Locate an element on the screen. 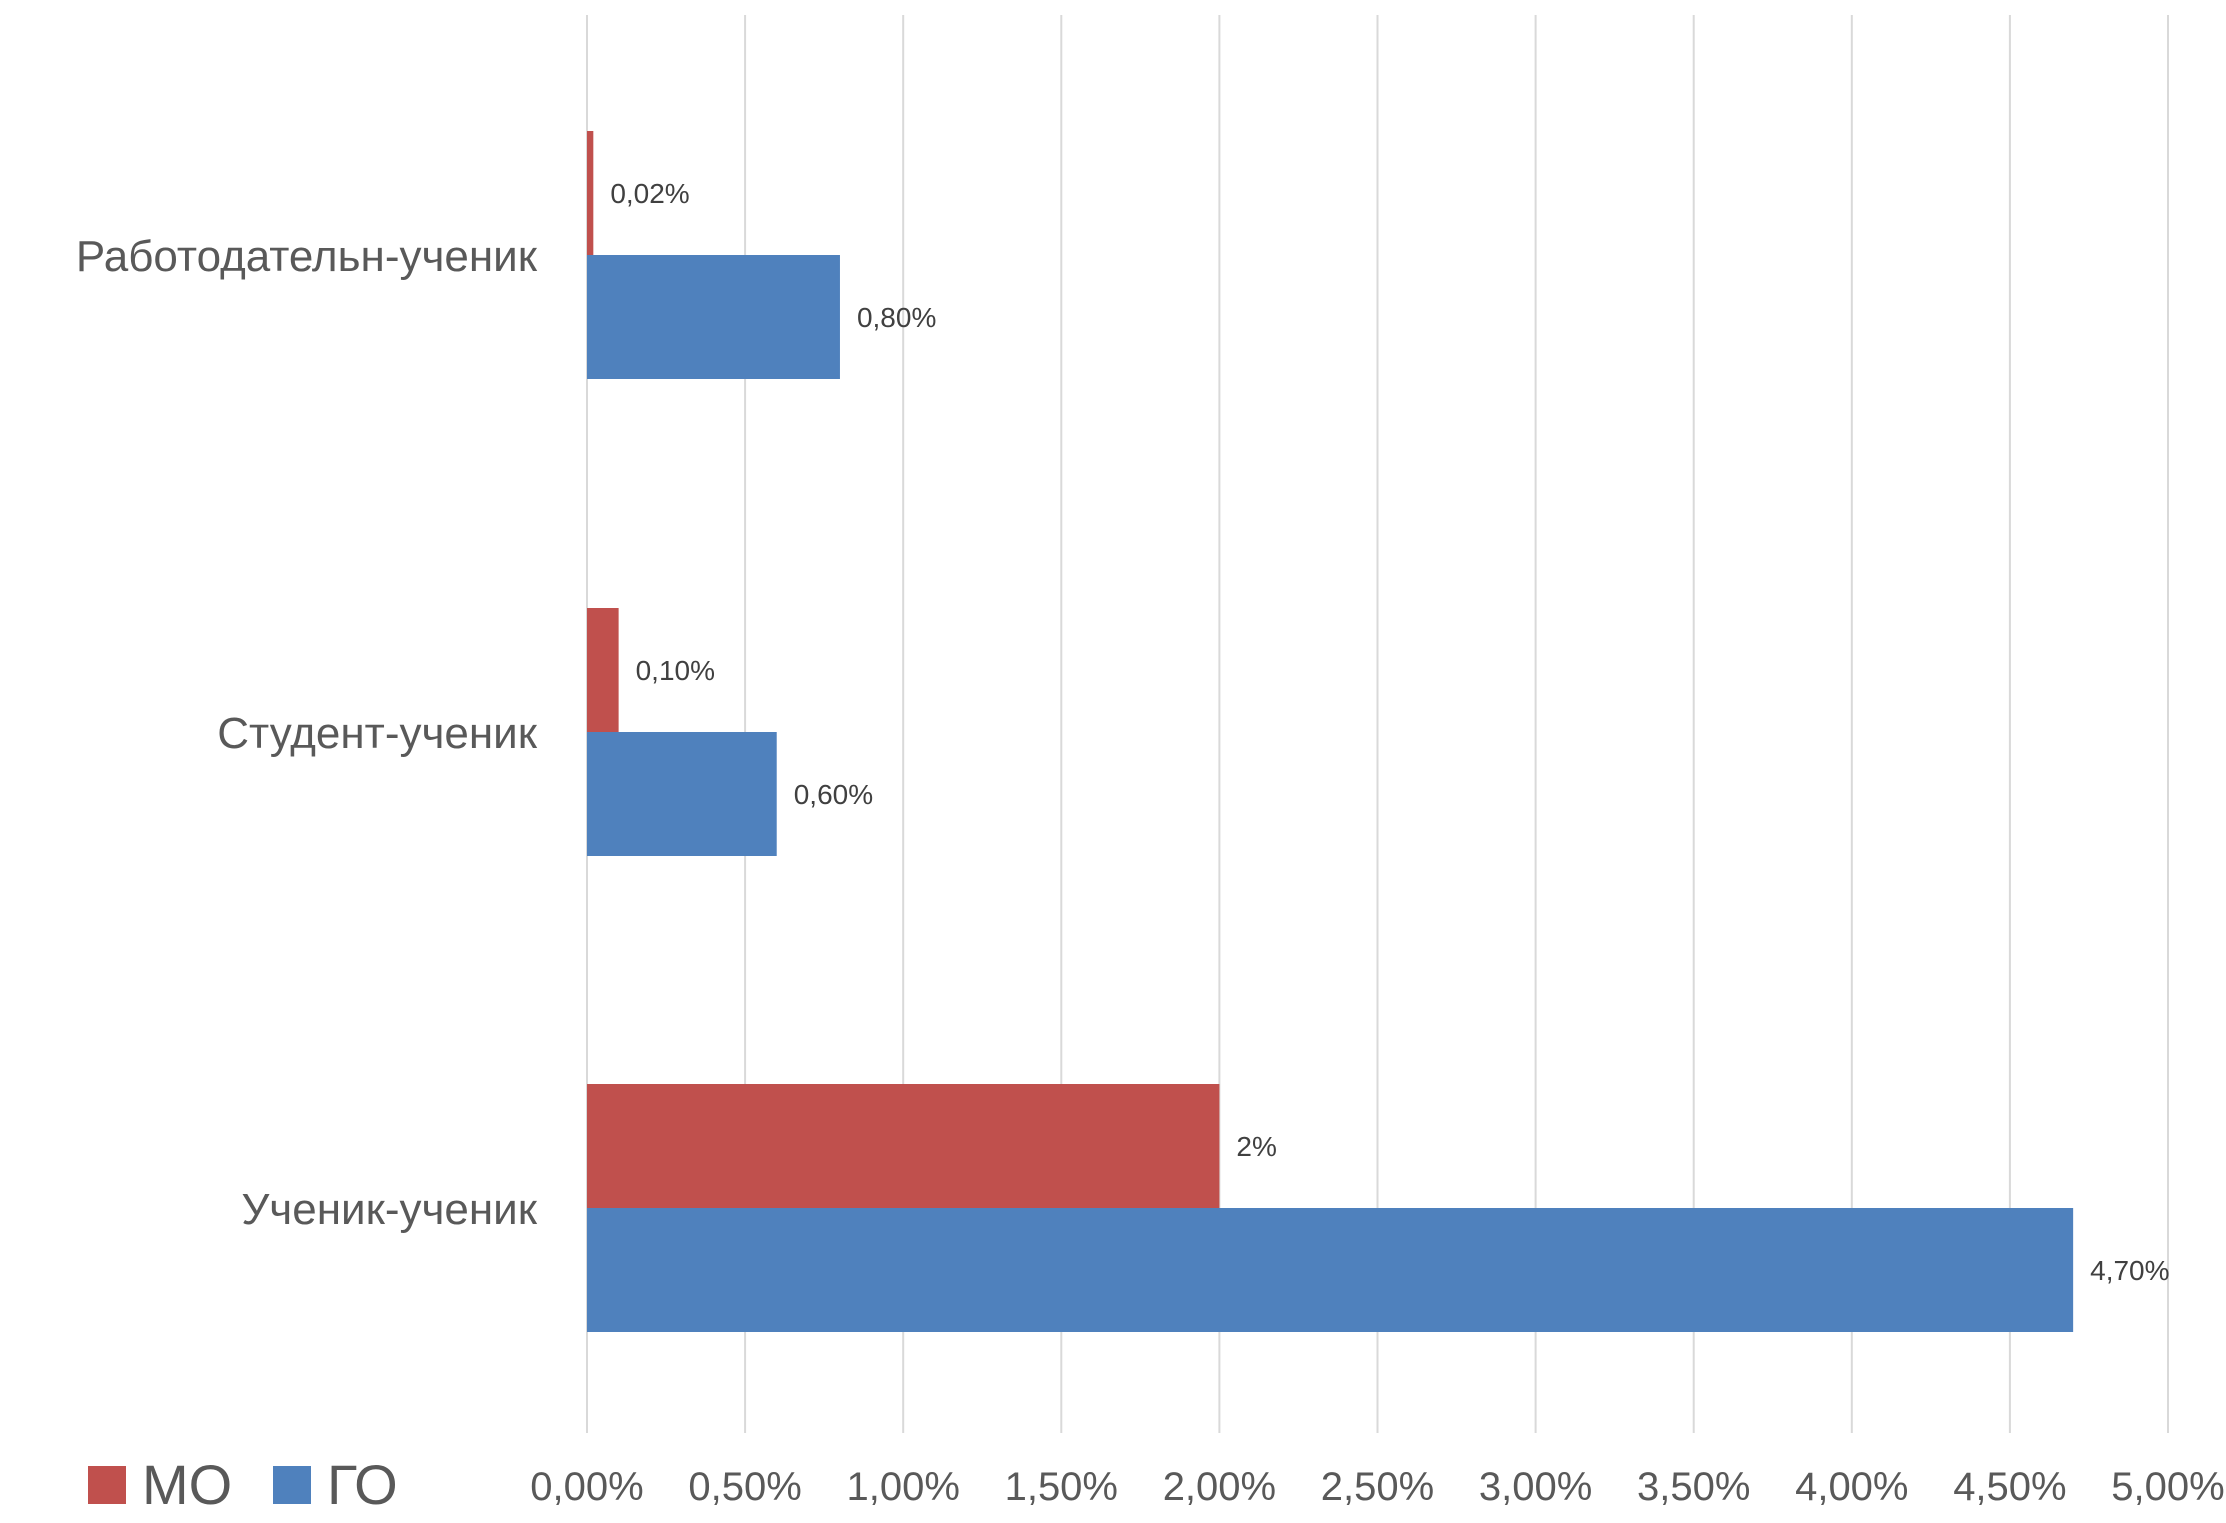  x-tick-label: 3,50% is located at coordinates (1693, 1487).